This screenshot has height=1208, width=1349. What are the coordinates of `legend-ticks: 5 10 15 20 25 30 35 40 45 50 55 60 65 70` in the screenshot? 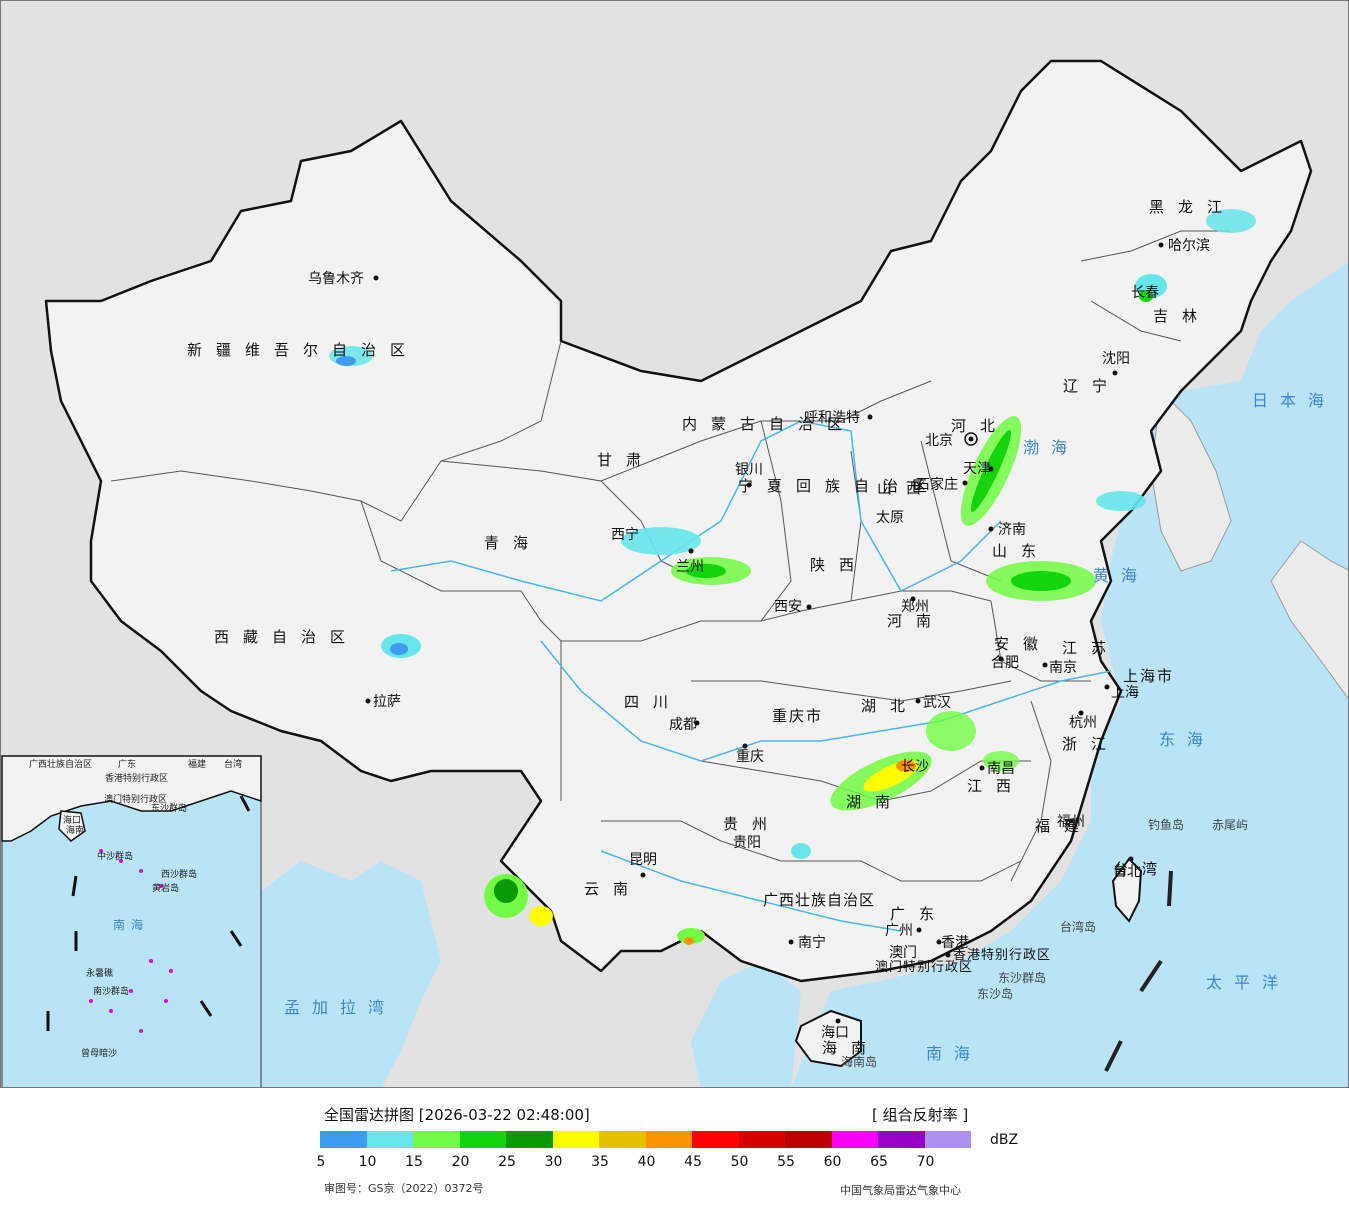 It's located at (500, 1164).